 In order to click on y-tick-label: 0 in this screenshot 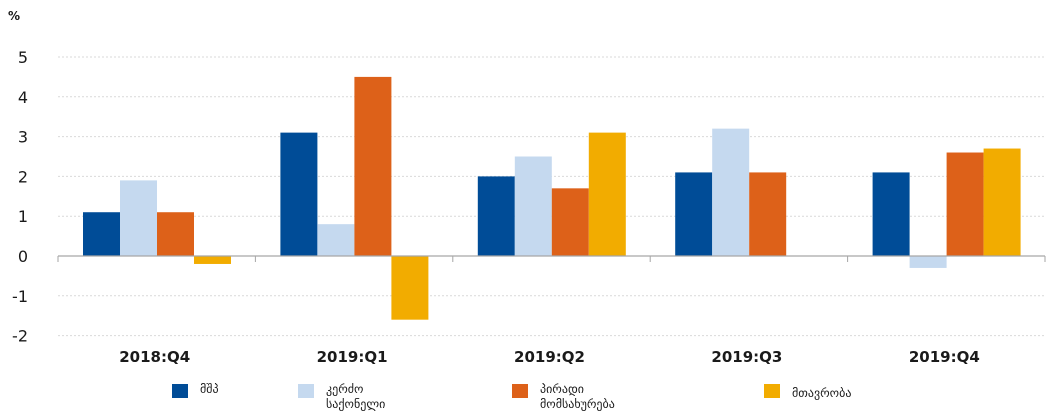, I will do `click(23, 256)`.